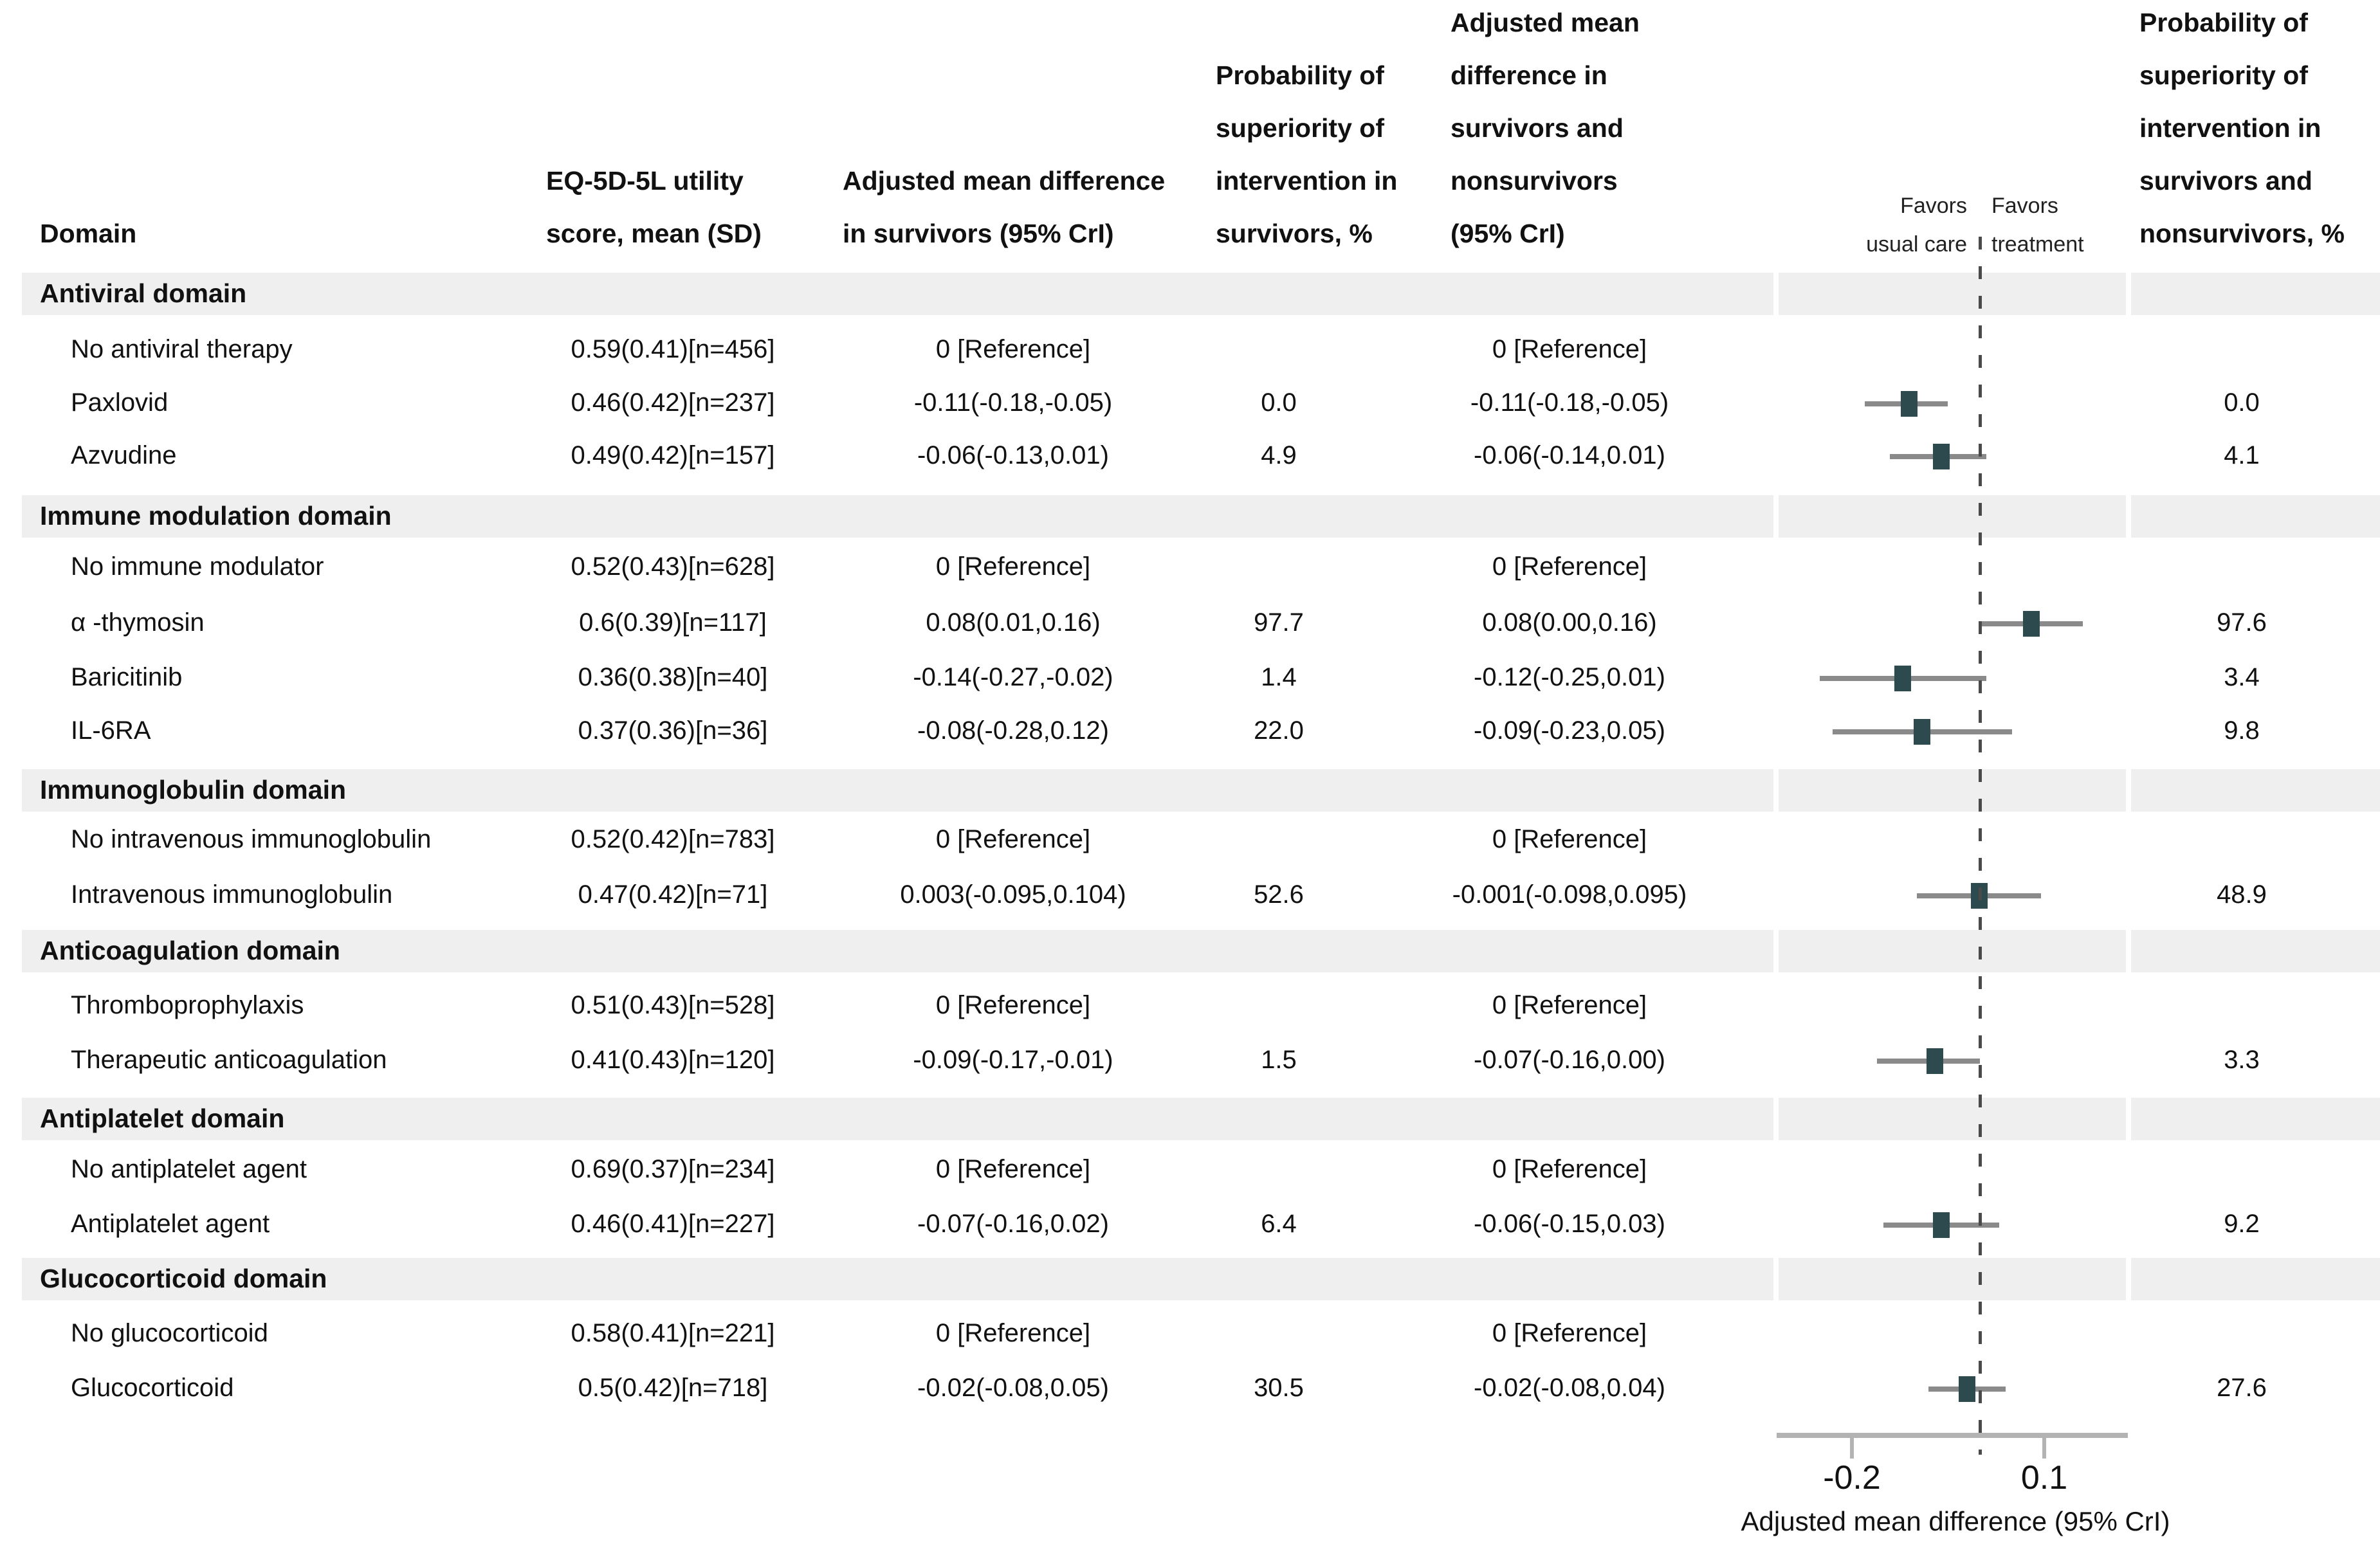 The image size is (2380, 1555). Describe the element at coordinates (673, 1388) in the screenshot. I see `eq5d-value: 0.5(0.42)[n=718]` at that location.